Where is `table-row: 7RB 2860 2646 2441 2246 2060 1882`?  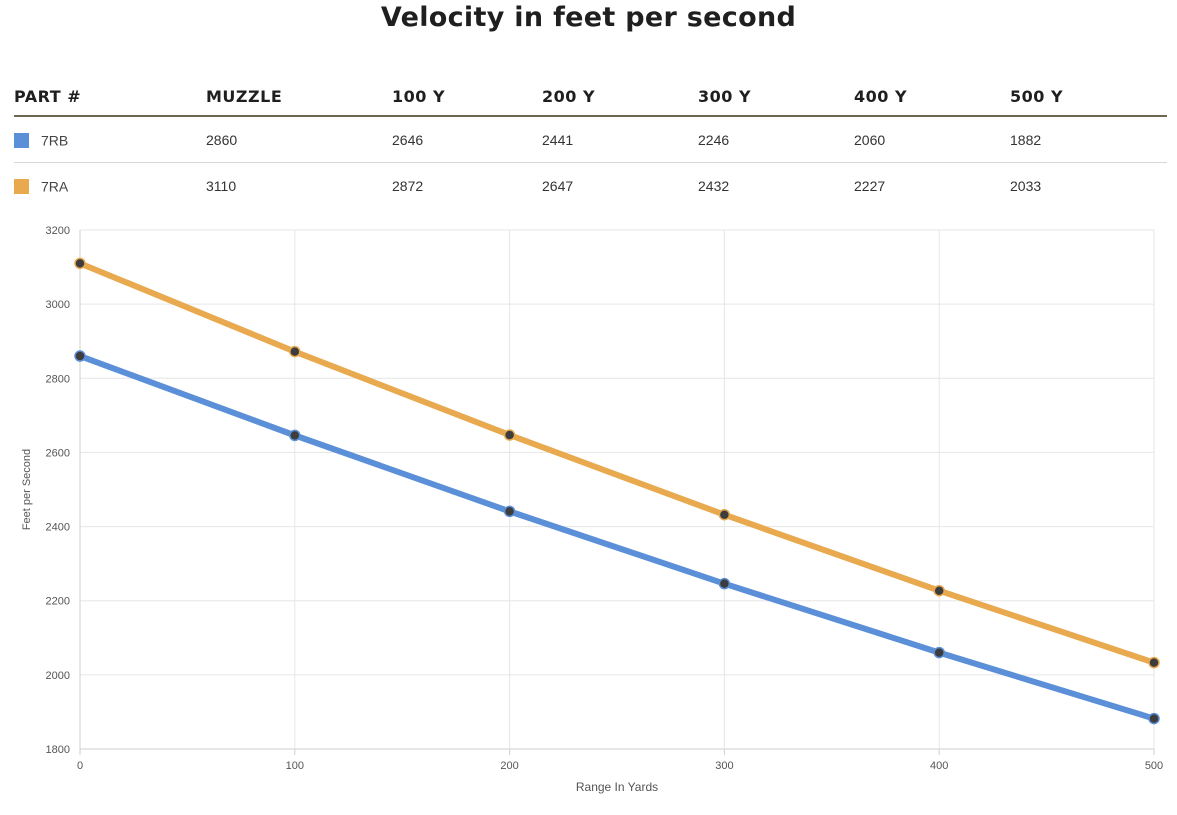 table-row: 7RB 2860 2646 2441 2246 2060 1882 is located at coordinates (590, 139).